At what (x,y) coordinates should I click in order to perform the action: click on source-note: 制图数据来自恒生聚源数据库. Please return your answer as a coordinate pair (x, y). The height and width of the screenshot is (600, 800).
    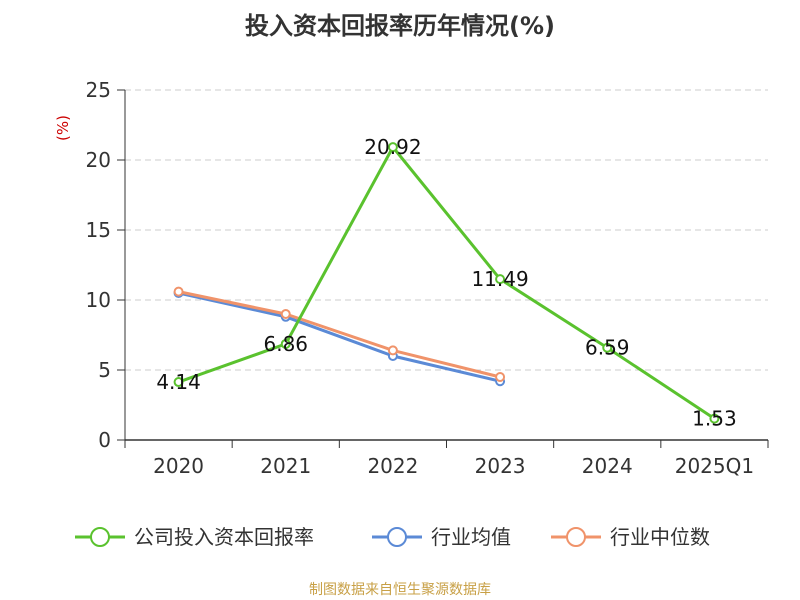
    Looking at the image, I should click on (400, 590).